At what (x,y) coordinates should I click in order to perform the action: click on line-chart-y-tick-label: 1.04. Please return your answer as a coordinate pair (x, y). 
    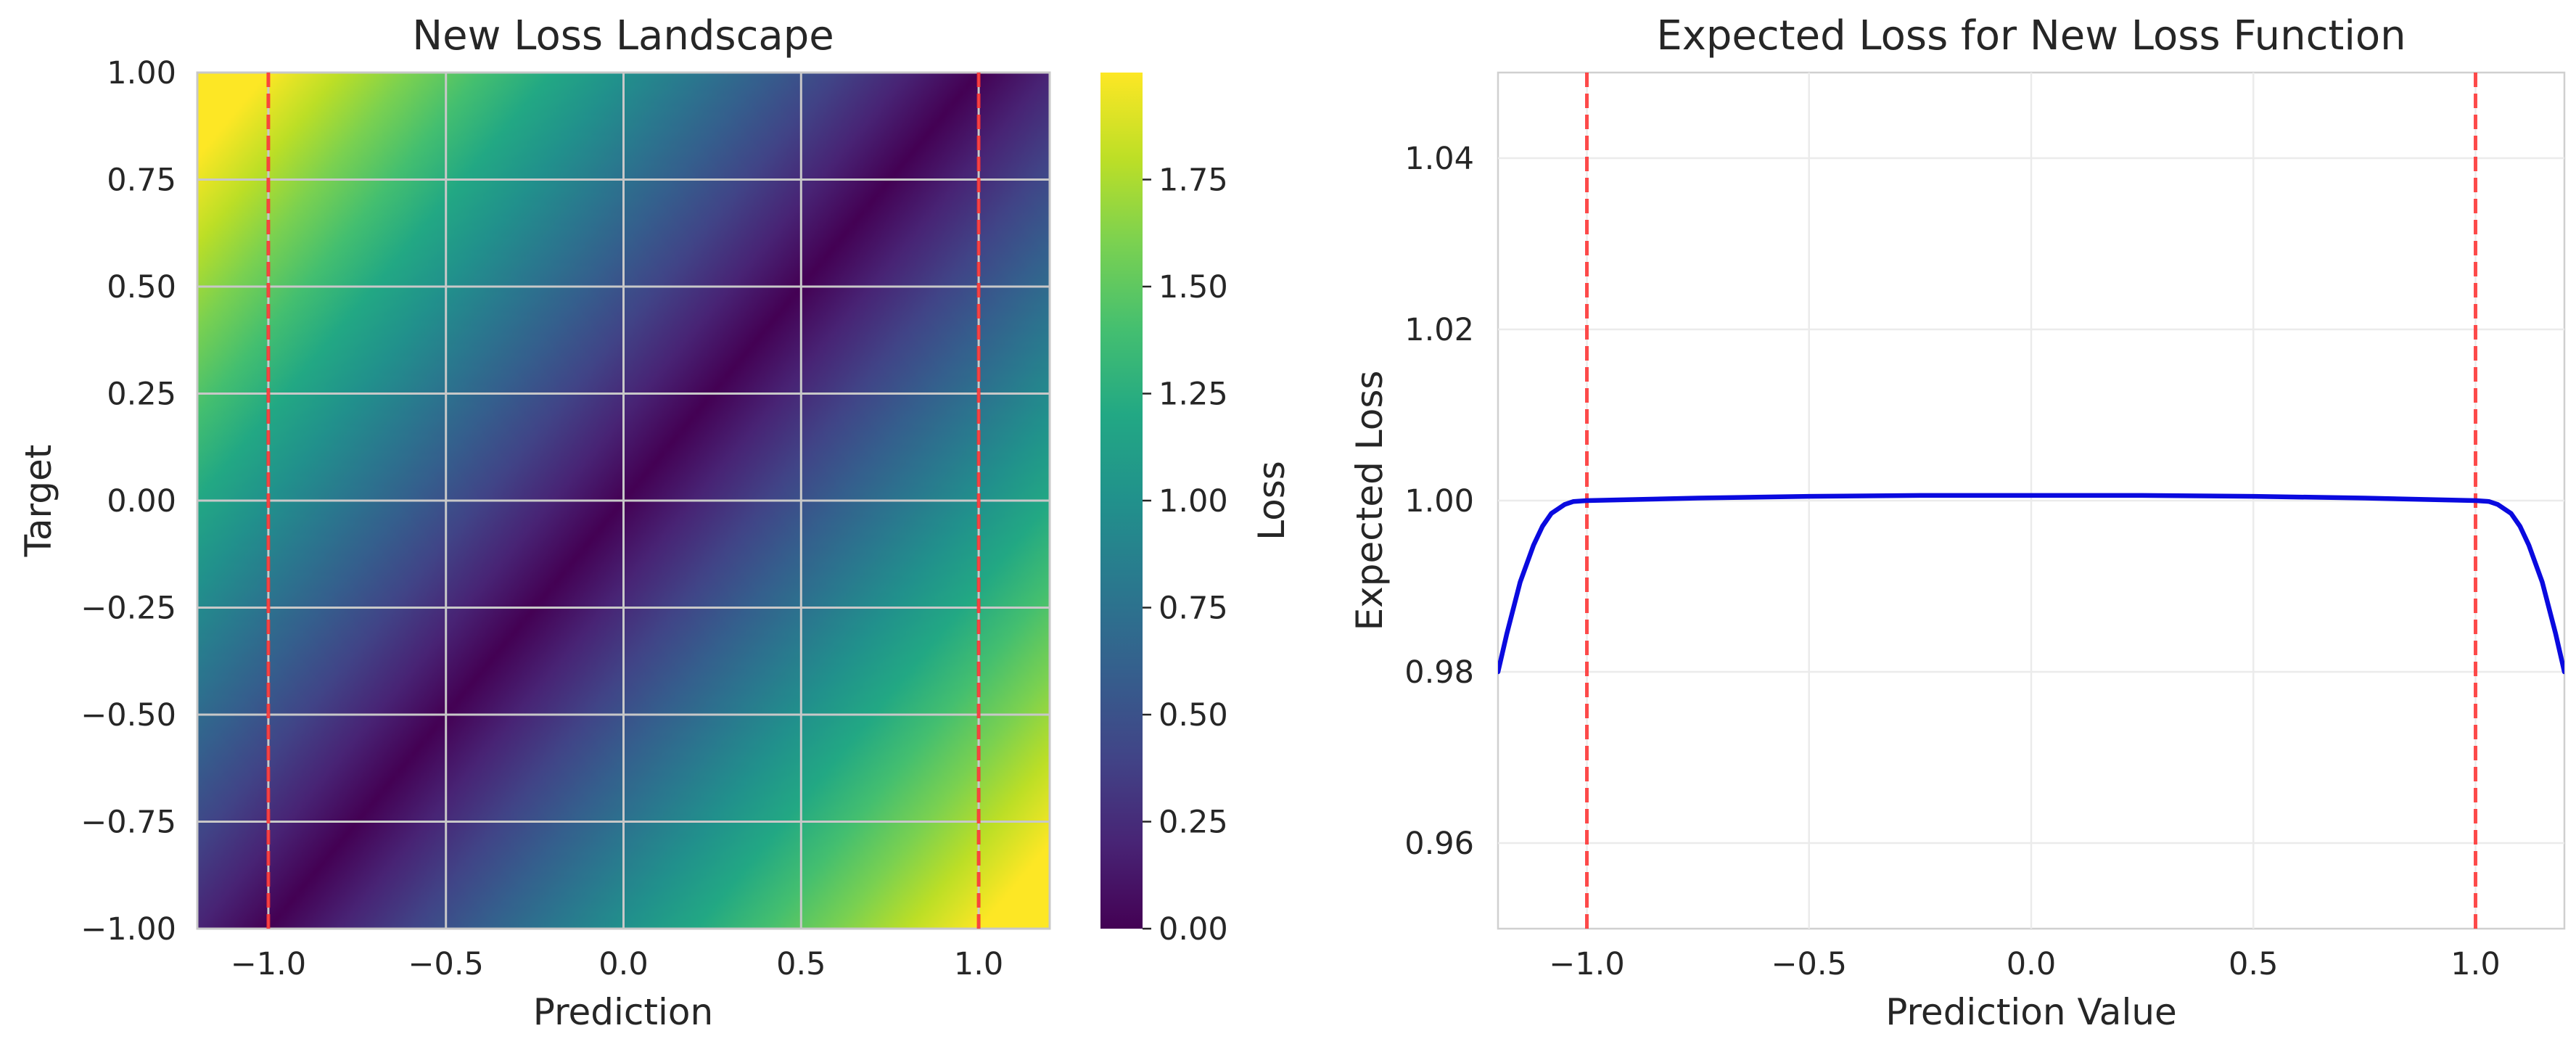
    Looking at the image, I should click on (1439, 159).